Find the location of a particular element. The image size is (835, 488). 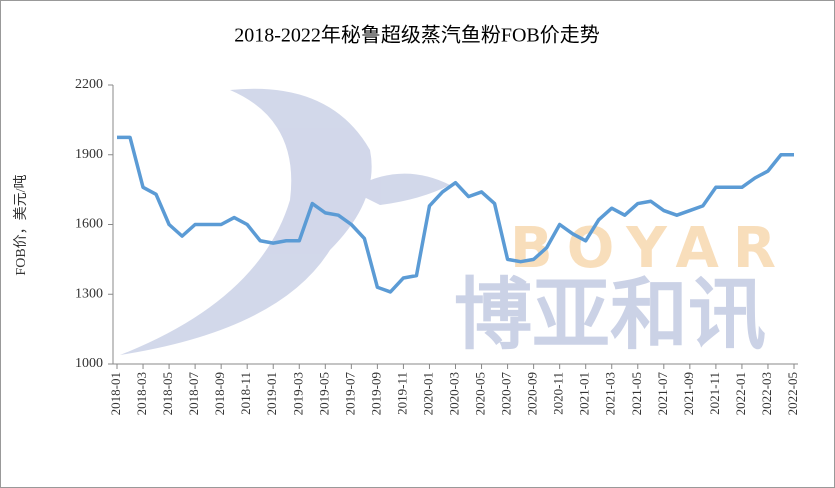

y-tick-label: 1300 is located at coordinates (89, 293).